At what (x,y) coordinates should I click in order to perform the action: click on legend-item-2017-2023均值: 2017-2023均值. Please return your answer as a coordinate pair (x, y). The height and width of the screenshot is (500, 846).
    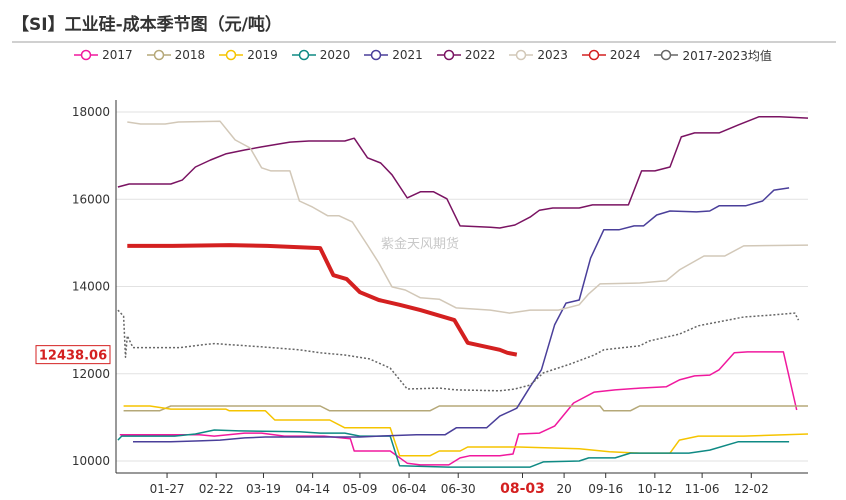
    Looking at the image, I should click on (713, 55).